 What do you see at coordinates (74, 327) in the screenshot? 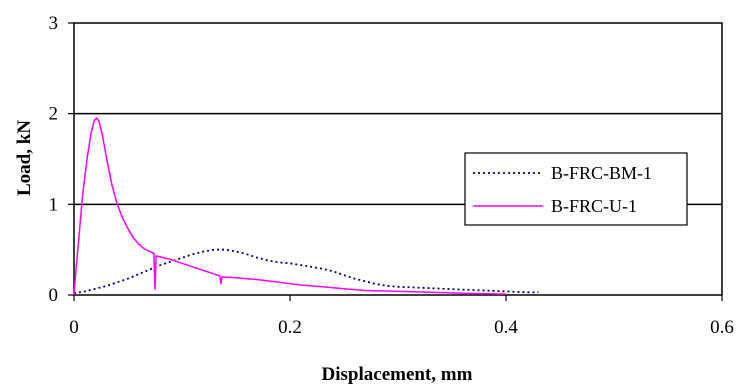
I see `x-tick-label: 0` at bounding box center [74, 327].